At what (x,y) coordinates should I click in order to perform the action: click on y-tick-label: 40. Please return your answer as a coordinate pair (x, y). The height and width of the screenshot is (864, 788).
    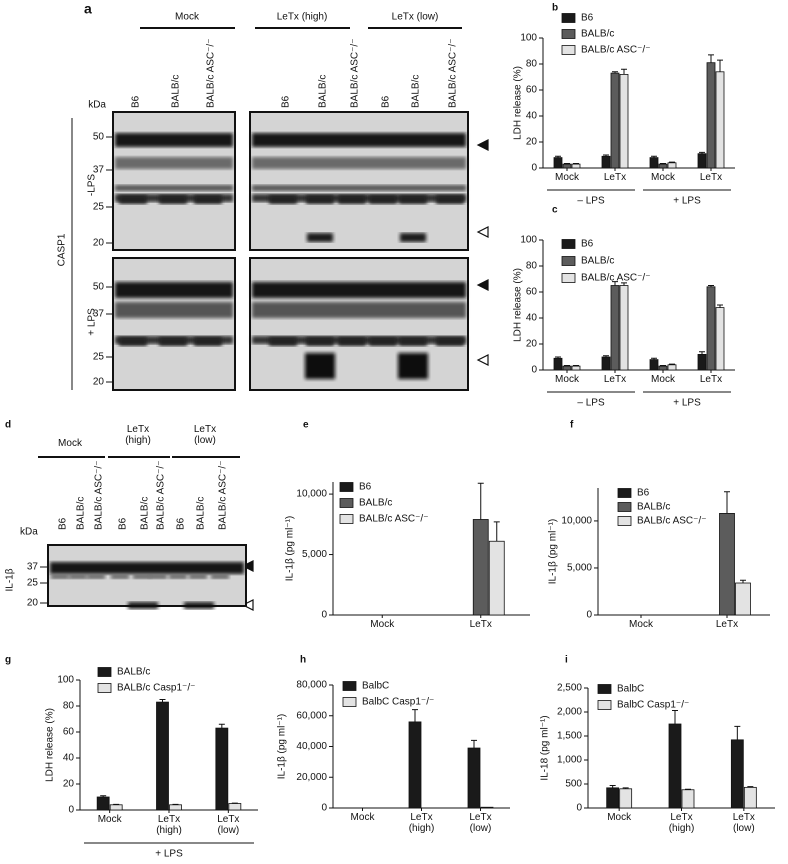
    Looking at the image, I should click on (532, 116).